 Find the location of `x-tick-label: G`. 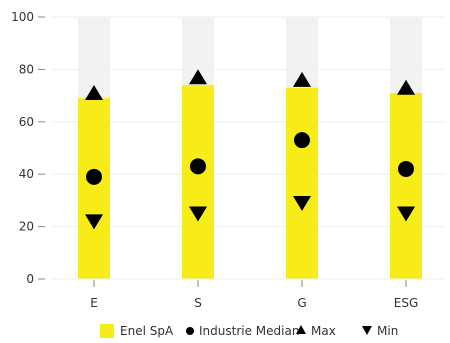

x-tick-label: G is located at coordinates (301, 303).